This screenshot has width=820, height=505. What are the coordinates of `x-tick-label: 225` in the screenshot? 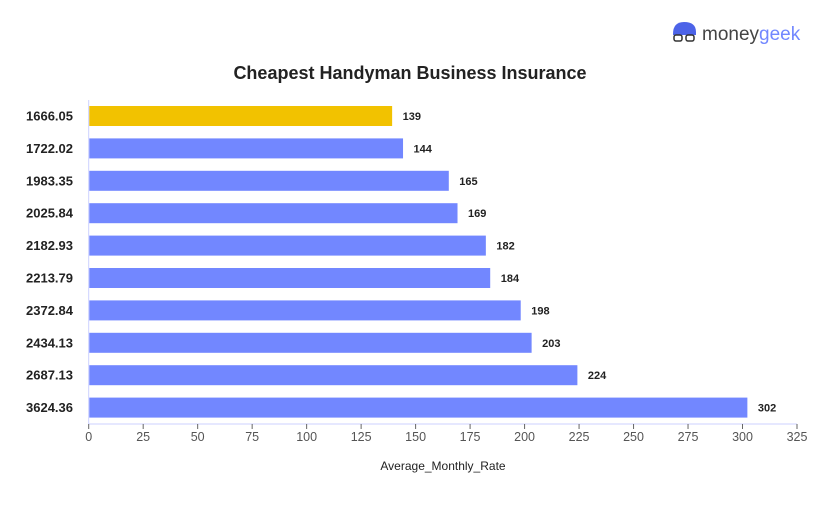 It's located at (579, 437).